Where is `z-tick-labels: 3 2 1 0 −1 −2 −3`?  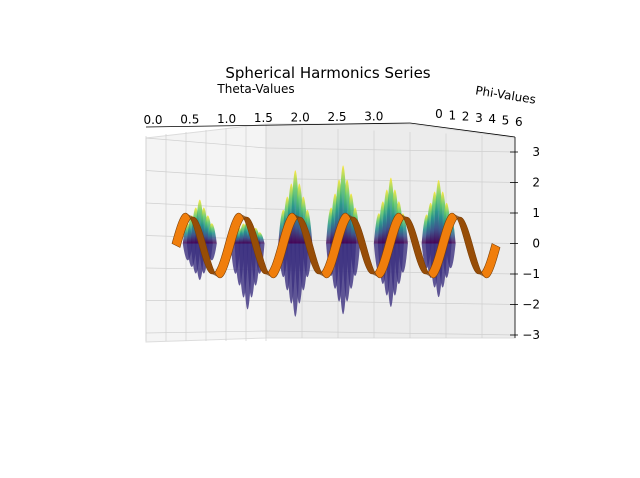
z-tick-labels: 3 2 1 0 −1 −2 −3 is located at coordinates (525, 243).